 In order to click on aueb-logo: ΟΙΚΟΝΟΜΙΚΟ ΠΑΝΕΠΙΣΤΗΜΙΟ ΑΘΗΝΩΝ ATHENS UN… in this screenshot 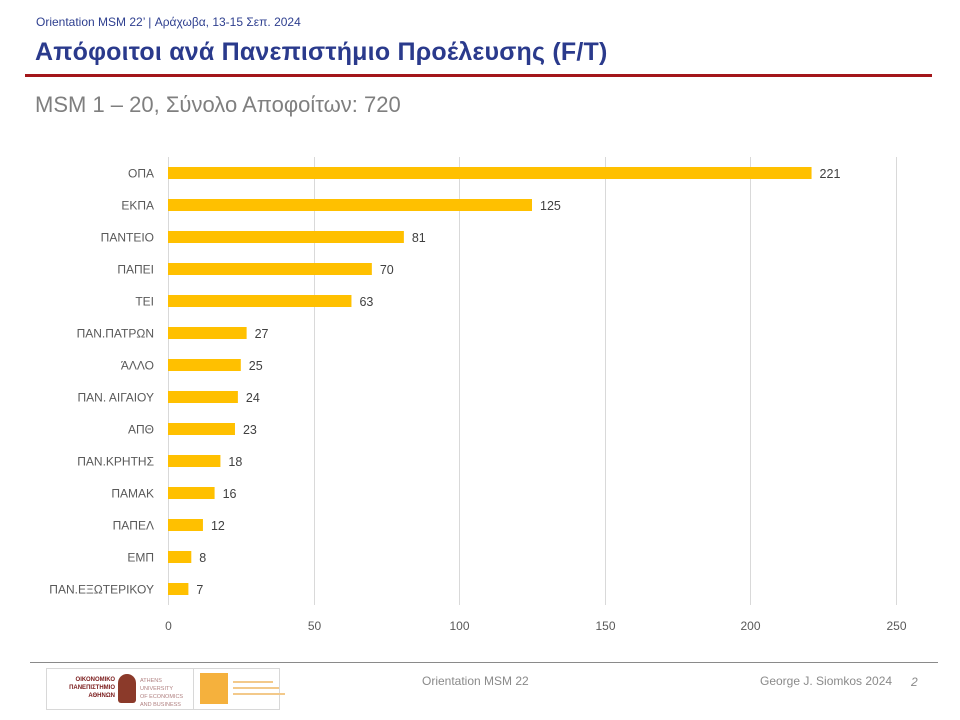, I will do `click(120, 689)`.